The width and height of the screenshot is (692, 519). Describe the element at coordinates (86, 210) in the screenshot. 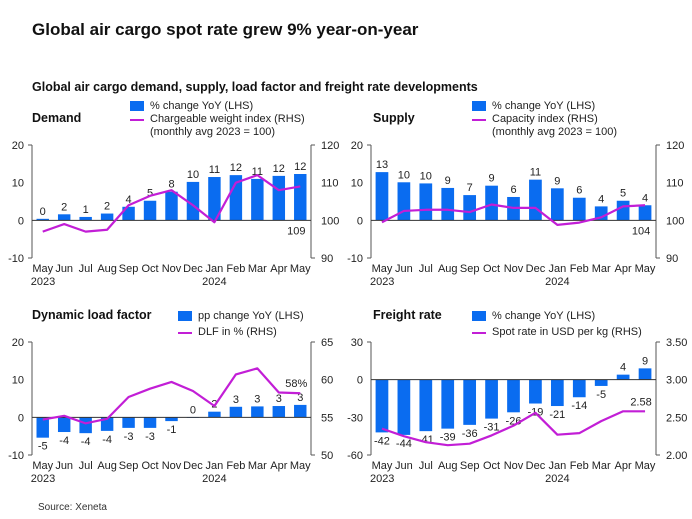

I see `bar-value-label: 1` at that location.